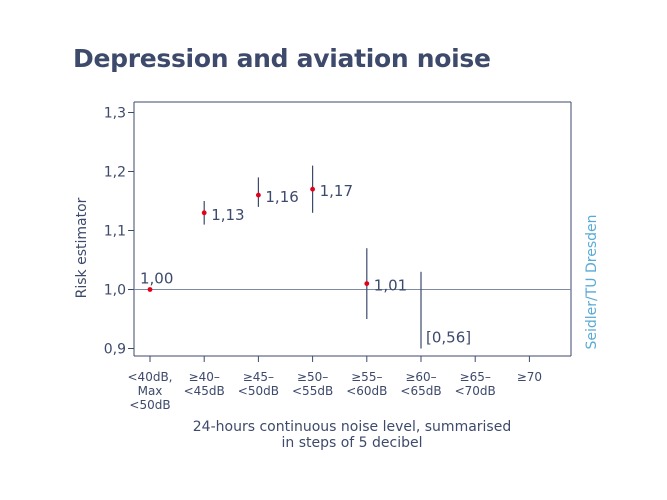 The width and height of the screenshot is (667, 500). Describe the element at coordinates (149, 405) in the screenshot. I see `x-category-label-0-2: <50dB` at that location.